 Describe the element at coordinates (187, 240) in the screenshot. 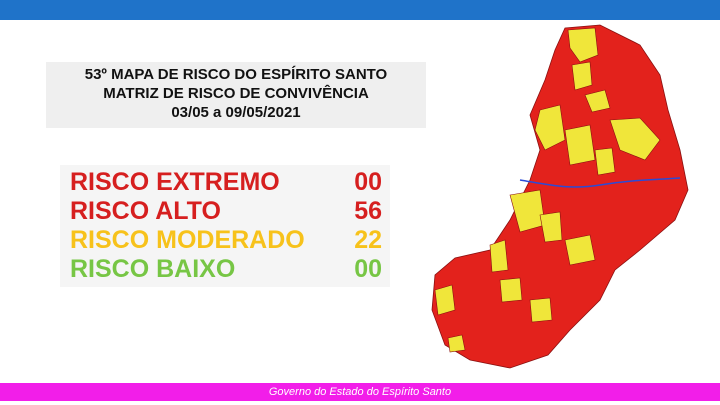

I see `risk-label: RISCO MODERADO` at that location.